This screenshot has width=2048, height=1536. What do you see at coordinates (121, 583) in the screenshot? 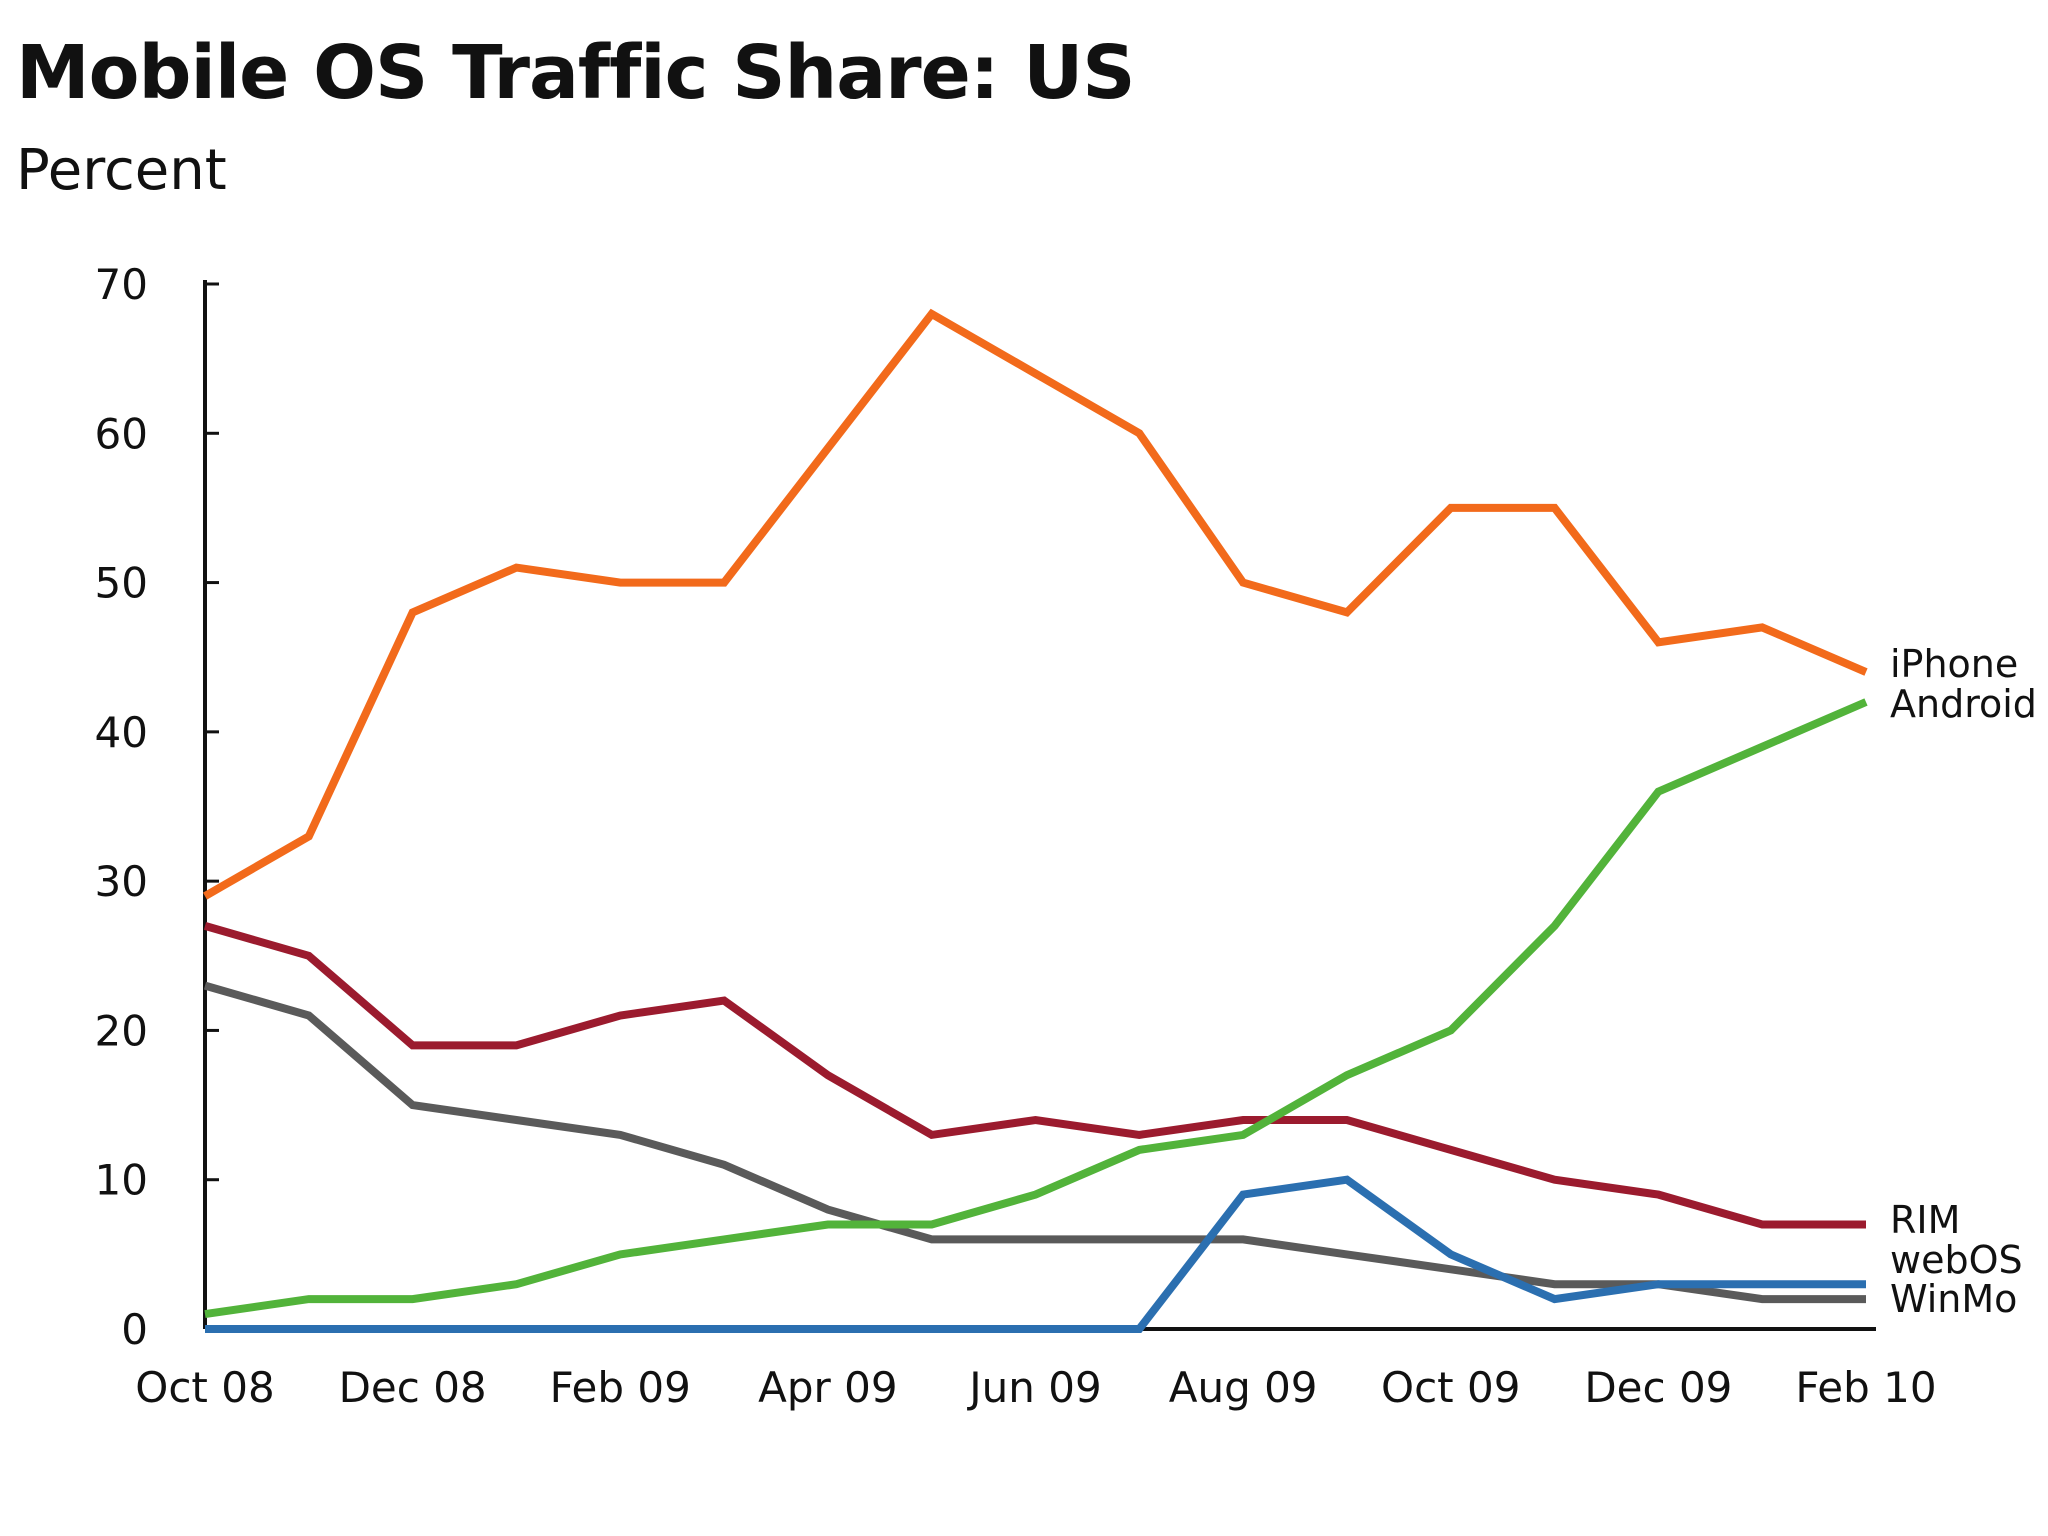
I see `y-tick-label: 50` at bounding box center [121, 583].